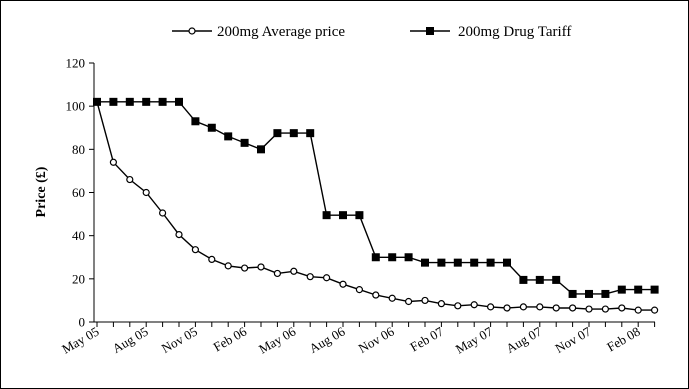 This screenshot has height=389, width=689. I want to click on x-tick-label: Feb 07, so click(426, 338).